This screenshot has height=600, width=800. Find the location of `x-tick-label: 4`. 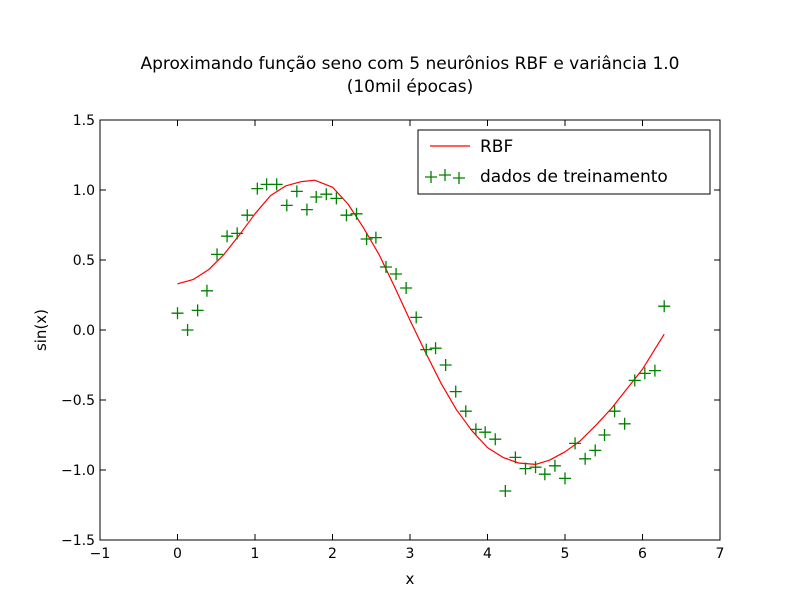

x-tick-label: 4 is located at coordinates (487, 554).